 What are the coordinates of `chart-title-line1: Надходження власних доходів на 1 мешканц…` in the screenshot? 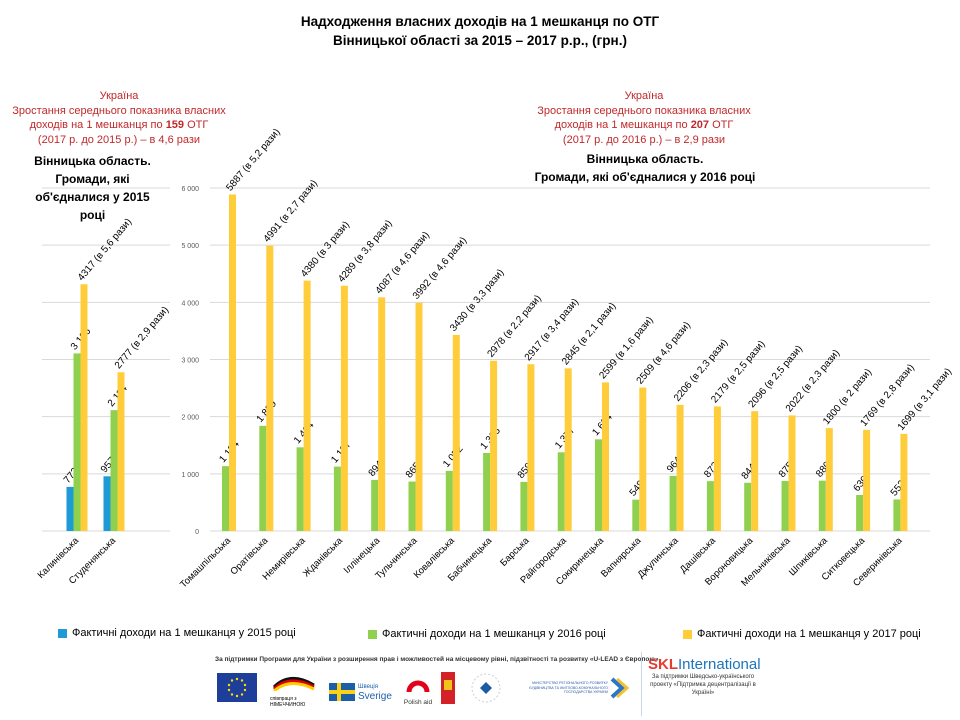 It's located at (480, 21).